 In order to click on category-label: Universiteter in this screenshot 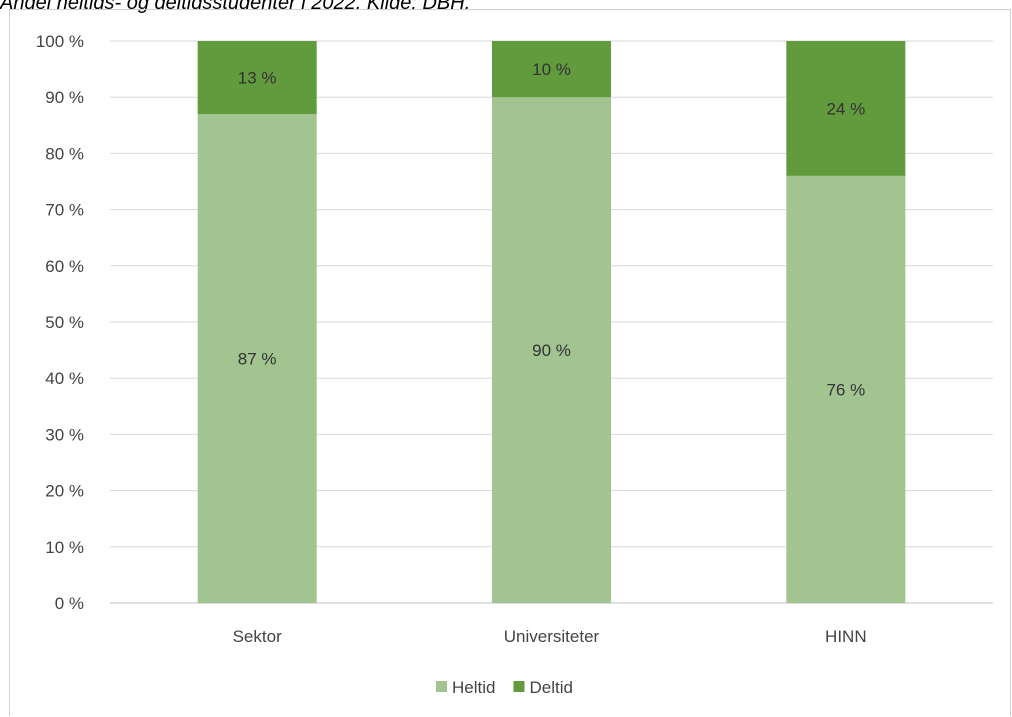, I will do `click(552, 636)`.